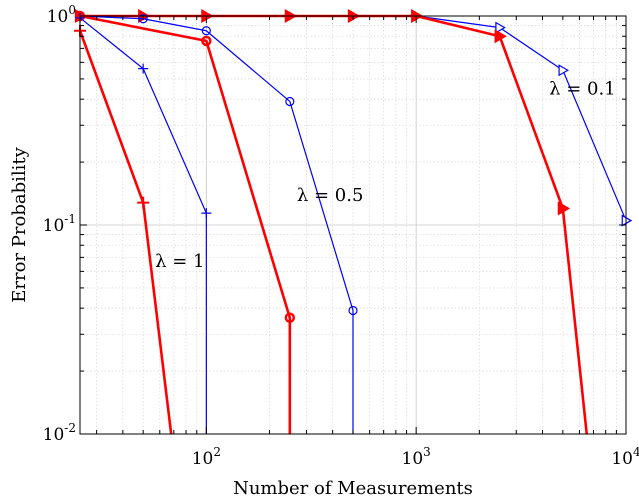 Image resolution: width=639 pixels, height=500 pixels. I want to click on annotation: λ = 1, so click(179, 261).